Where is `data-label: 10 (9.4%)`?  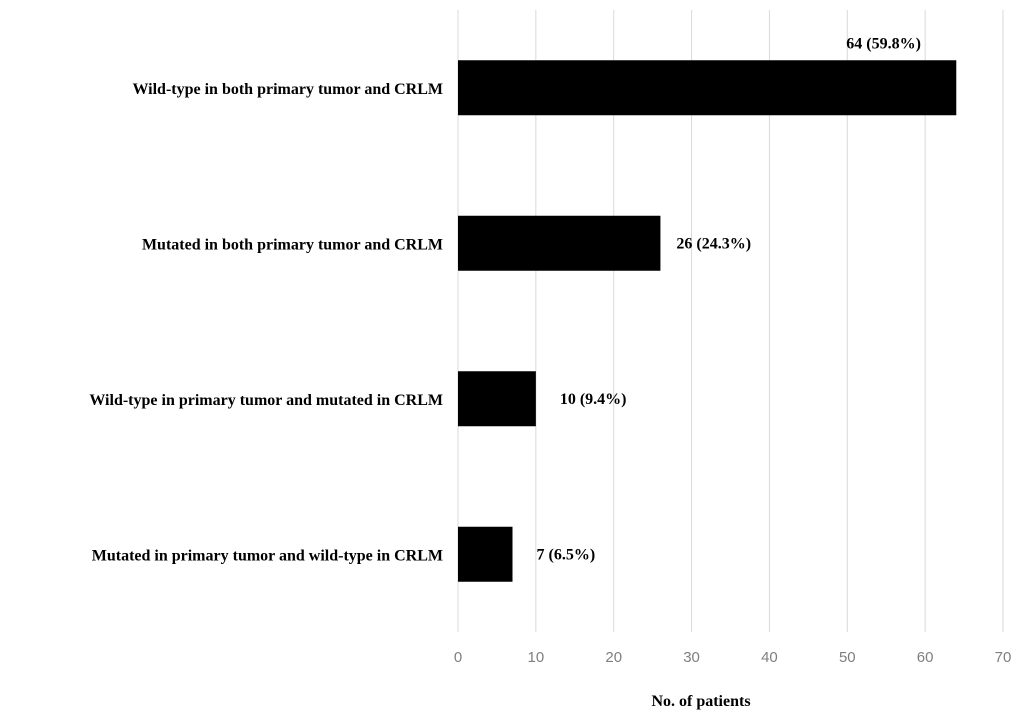 data-label: 10 (9.4%) is located at coordinates (593, 399).